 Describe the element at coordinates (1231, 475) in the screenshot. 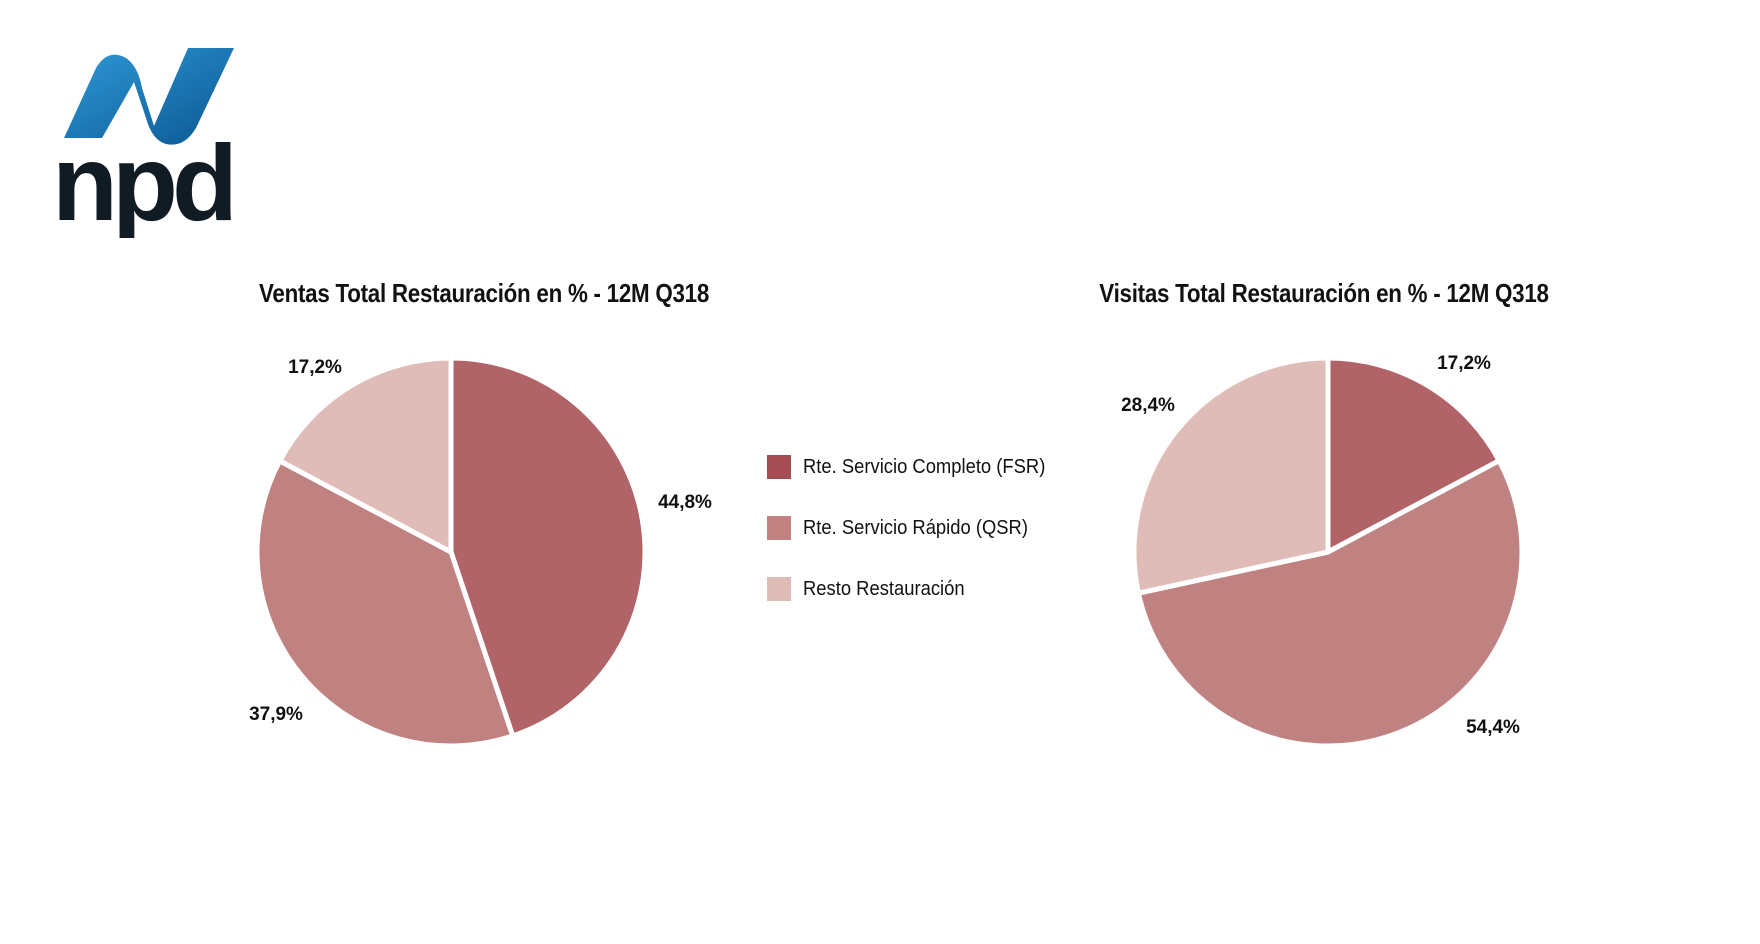

I see `pie-slice-1-resto` at that location.